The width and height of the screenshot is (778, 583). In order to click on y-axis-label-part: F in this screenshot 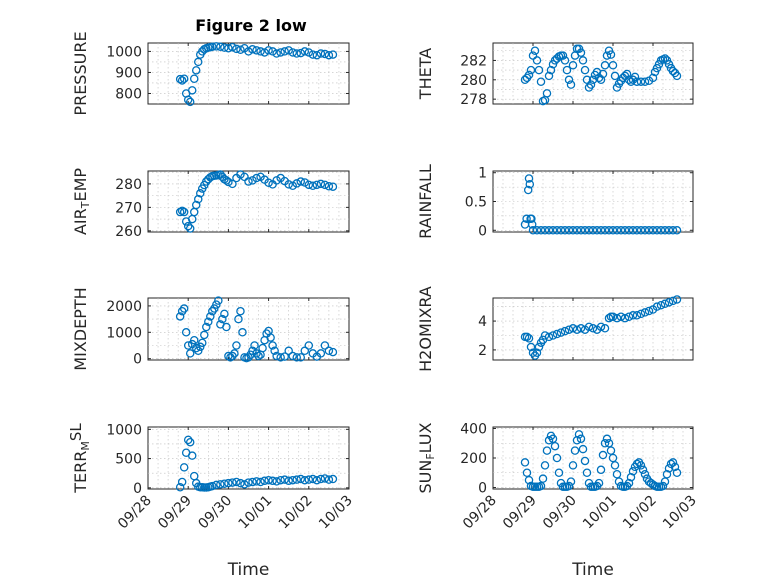, I will do `click(430, 456)`.